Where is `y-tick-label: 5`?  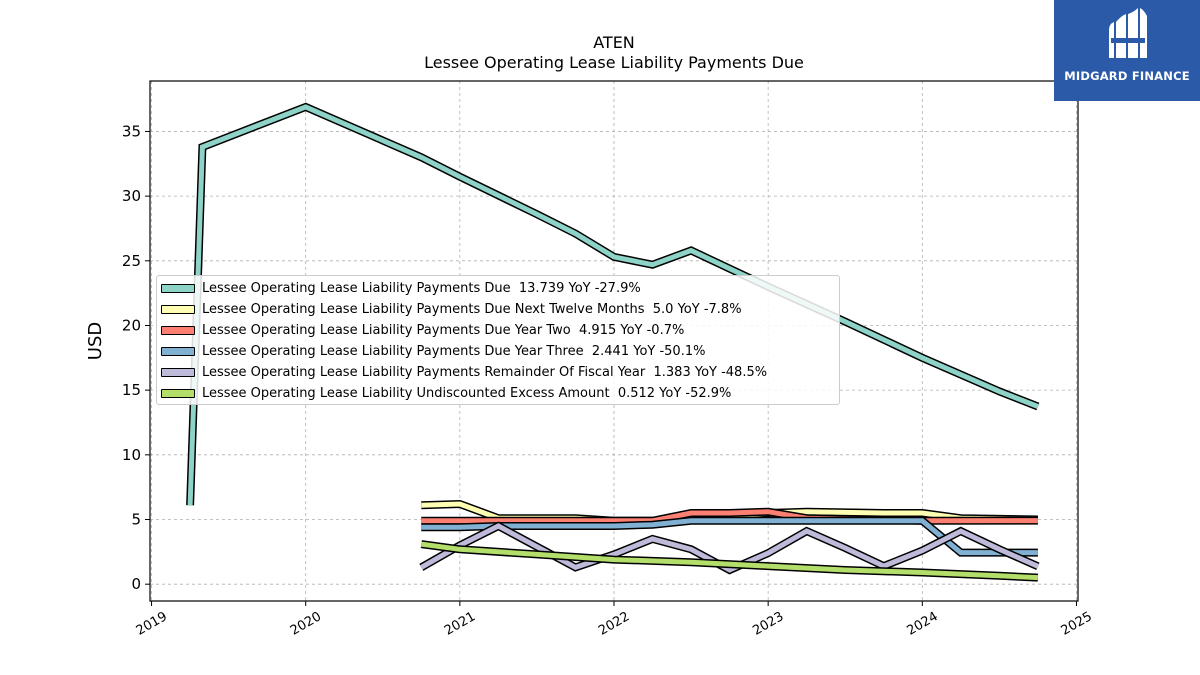
y-tick-label: 5 is located at coordinates (136, 520).